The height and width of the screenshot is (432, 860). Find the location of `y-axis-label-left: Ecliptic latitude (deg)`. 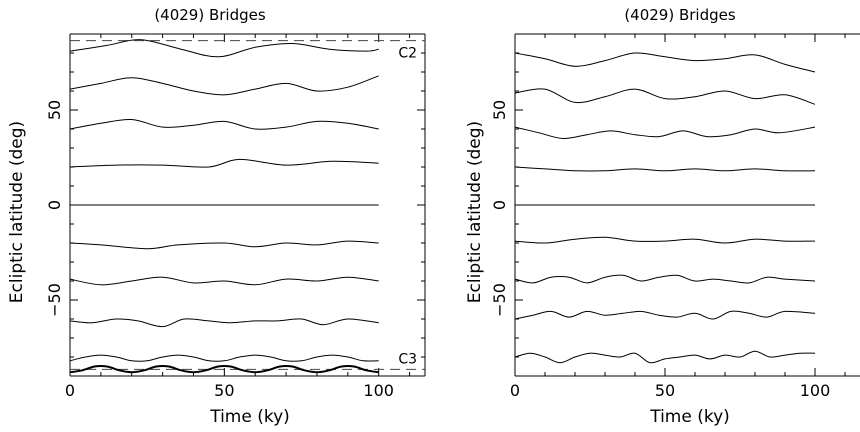

y-axis-label-left: Ecliptic latitude (deg) is located at coordinates (17, 212).